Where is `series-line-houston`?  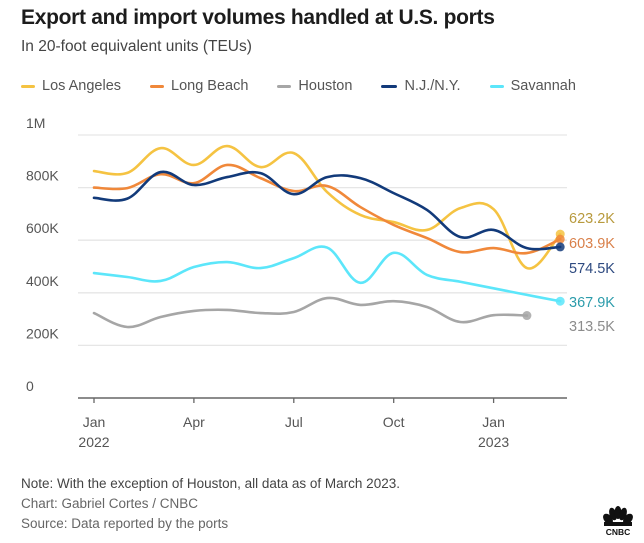
series-line-houston is located at coordinates (310, 312).